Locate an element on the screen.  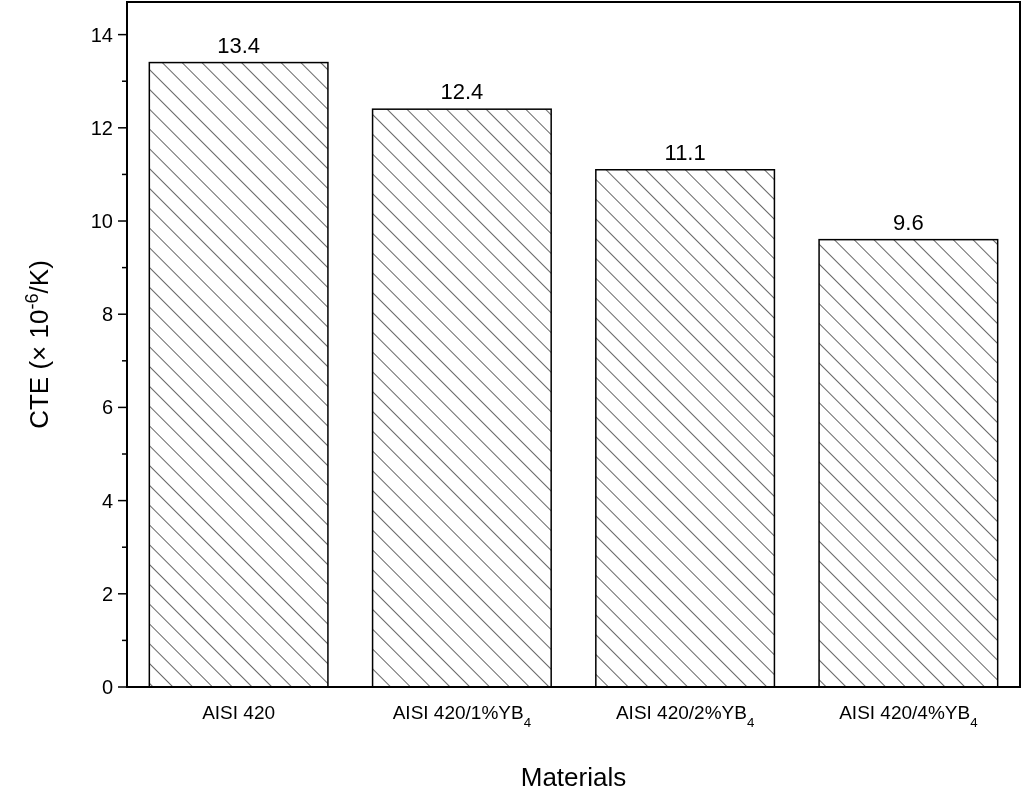
y-tick-label: 10 is located at coordinates (101, 221).